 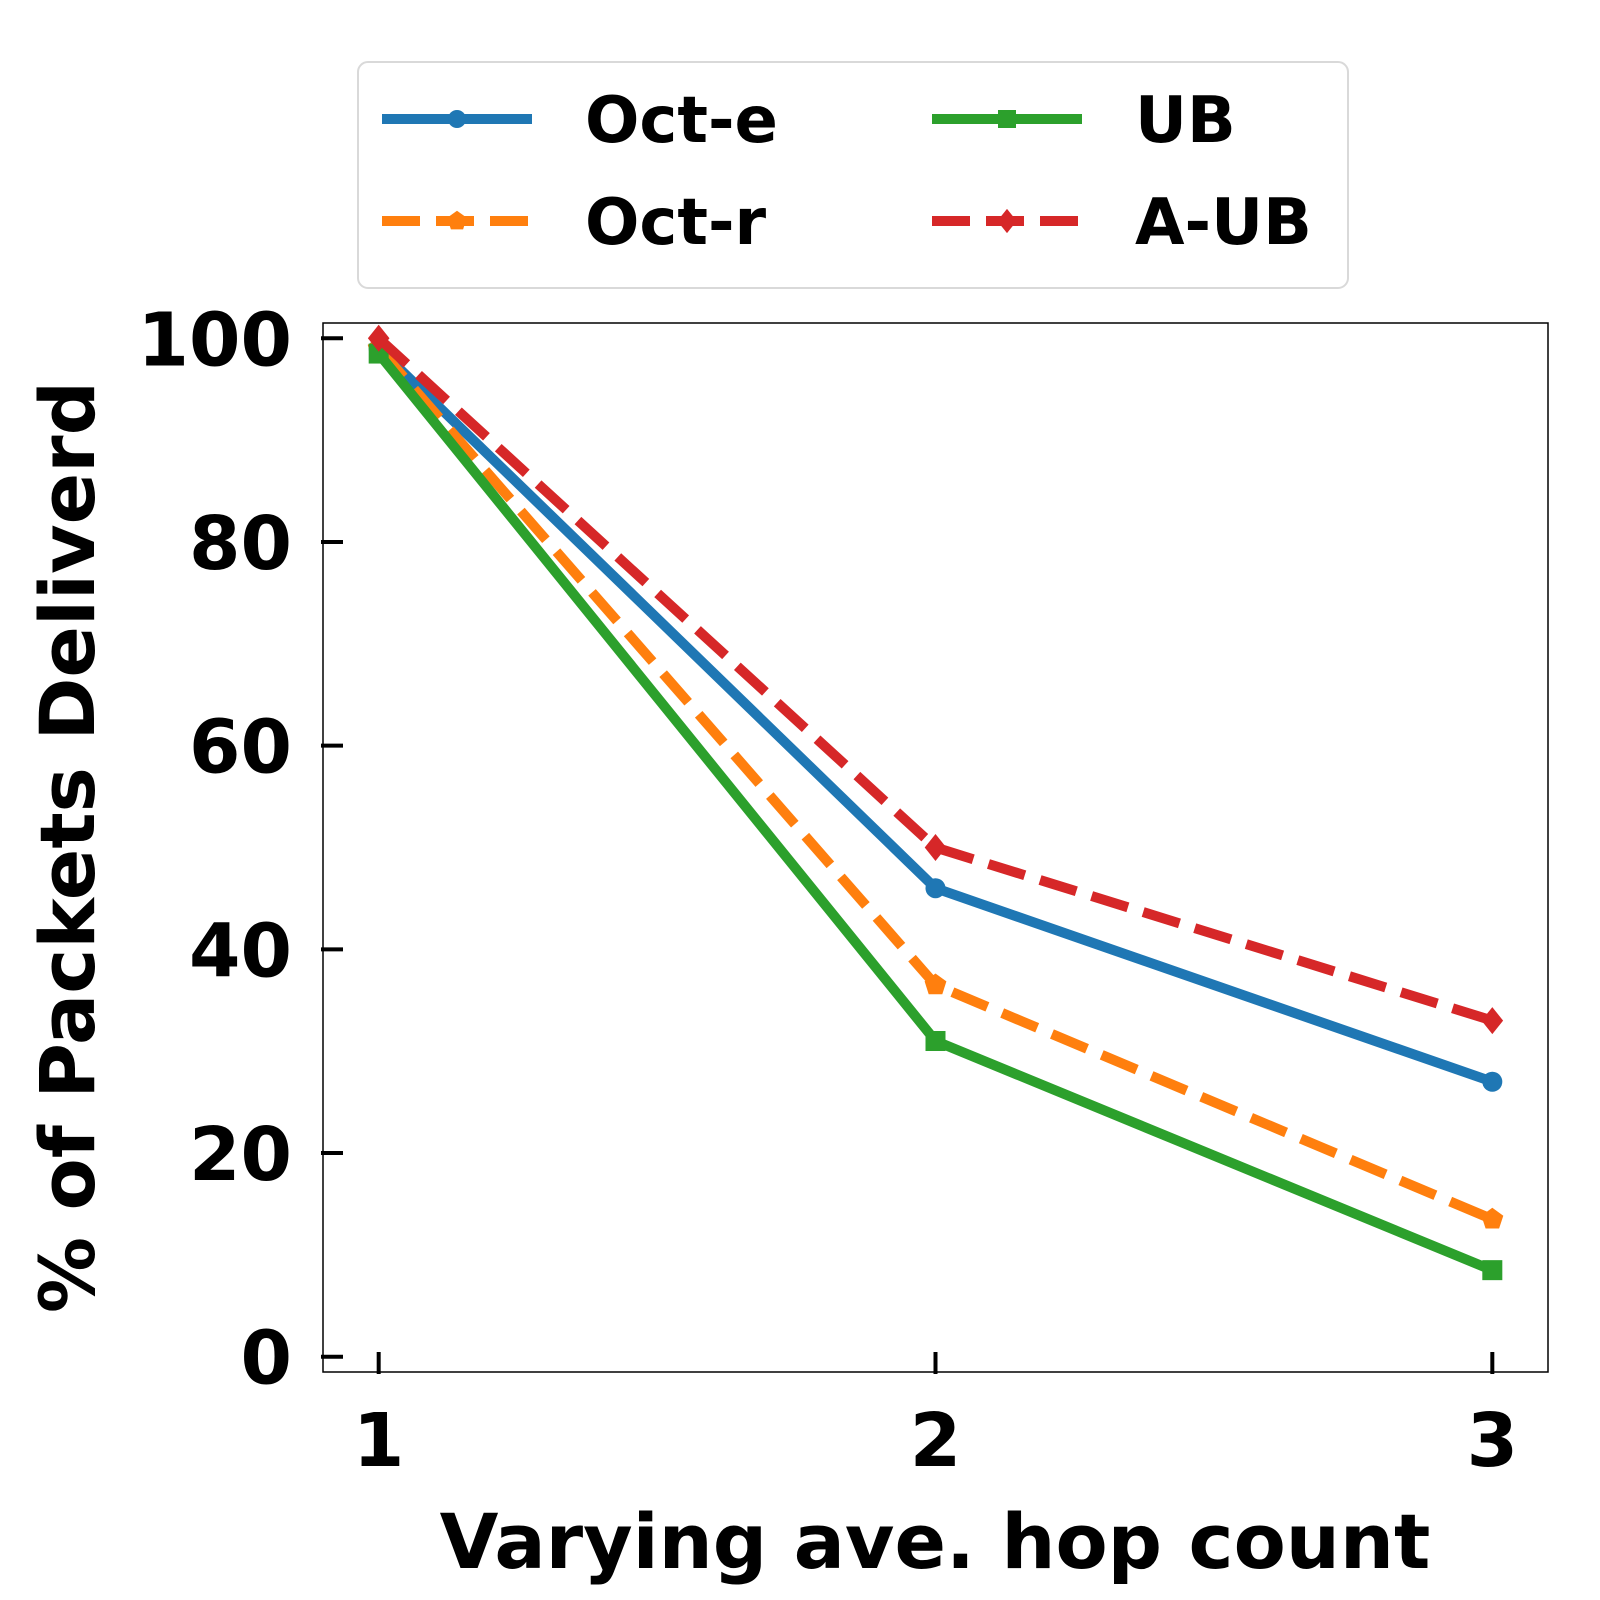 What do you see at coordinates (215, 340) in the screenshot?
I see `y-tick-label-100: 100` at bounding box center [215, 340].